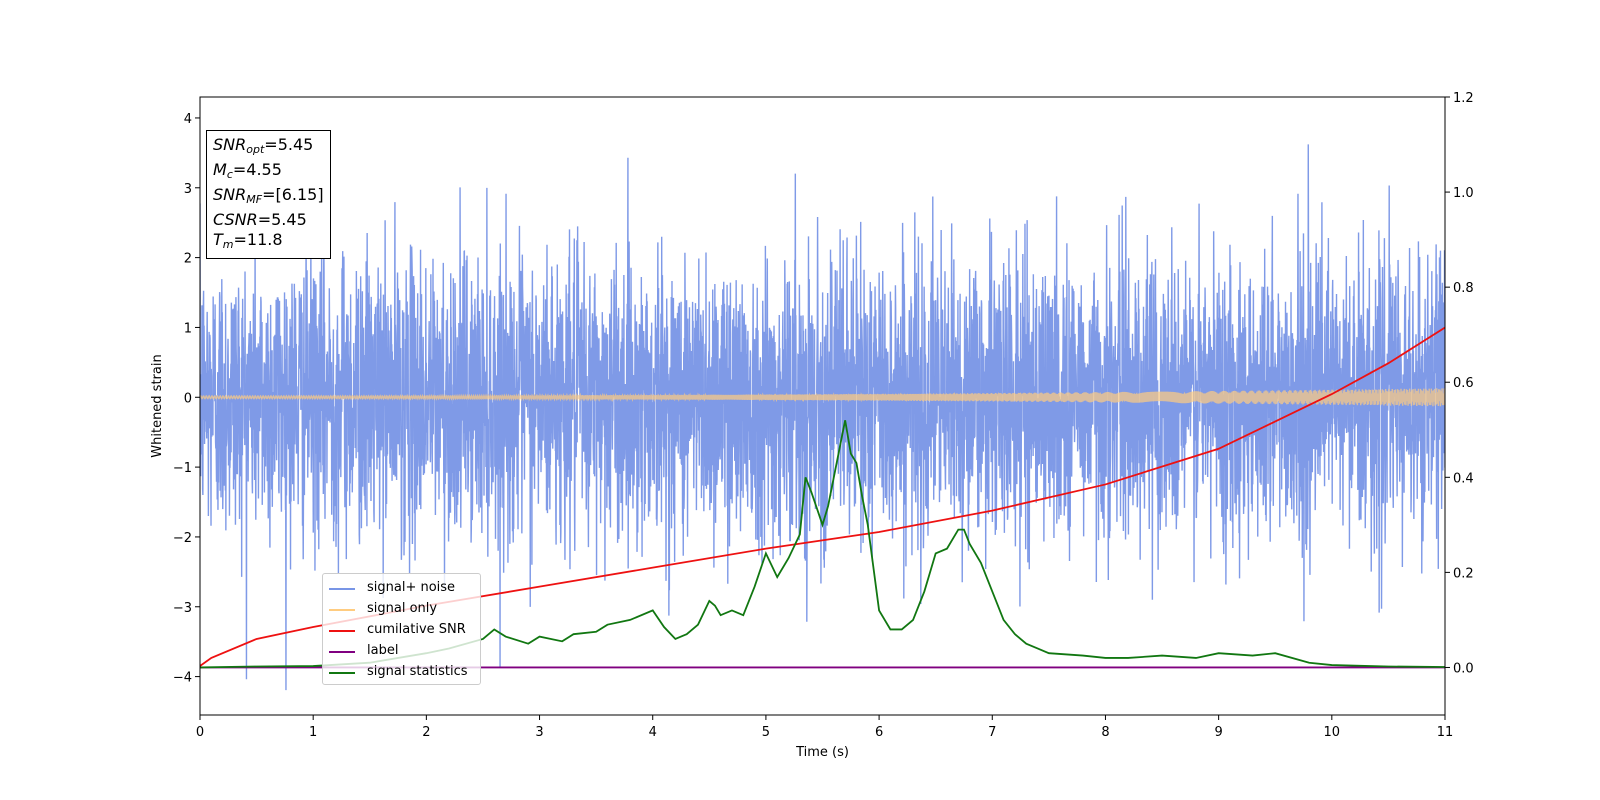 The width and height of the screenshot is (1600, 800). I want to click on y2-tick-label-1: 0.2, so click(1463, 573).